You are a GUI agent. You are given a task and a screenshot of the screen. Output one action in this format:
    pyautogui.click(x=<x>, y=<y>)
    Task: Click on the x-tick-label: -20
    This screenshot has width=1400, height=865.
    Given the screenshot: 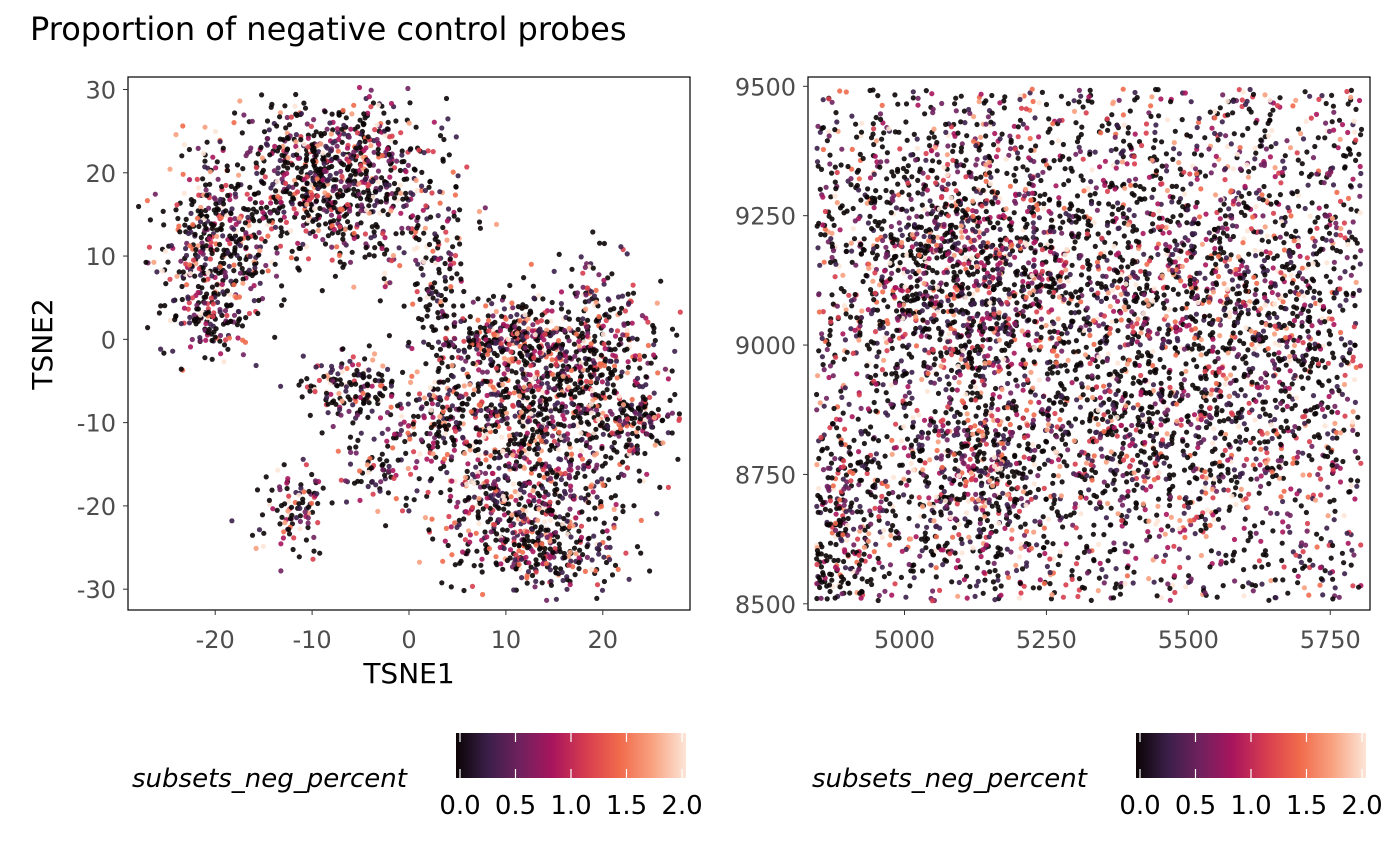 What is the action you would take?
    pyautogui.click(x=215, y=640)
    